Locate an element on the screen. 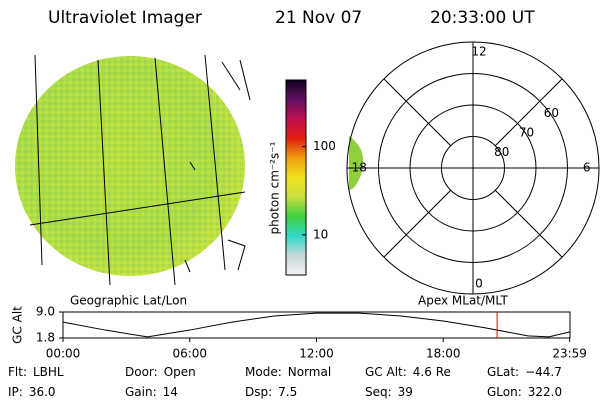 This screenshot has height=400, width=600. info-field: GC Alt: 4.6 Re is located at coordinates (408, 372).